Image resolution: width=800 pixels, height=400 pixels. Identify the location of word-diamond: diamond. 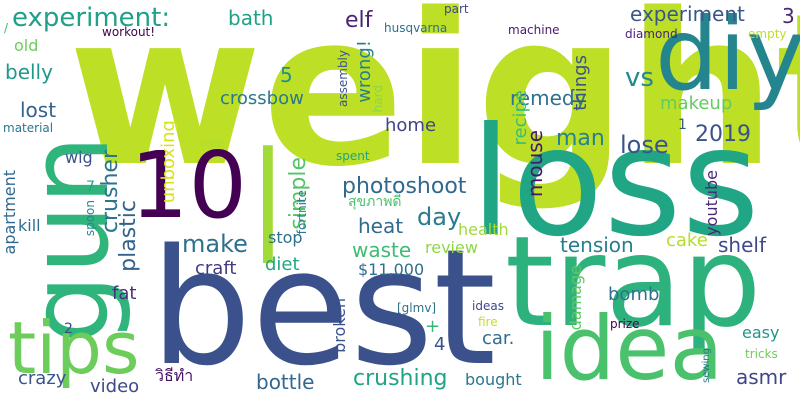
(651, 34).